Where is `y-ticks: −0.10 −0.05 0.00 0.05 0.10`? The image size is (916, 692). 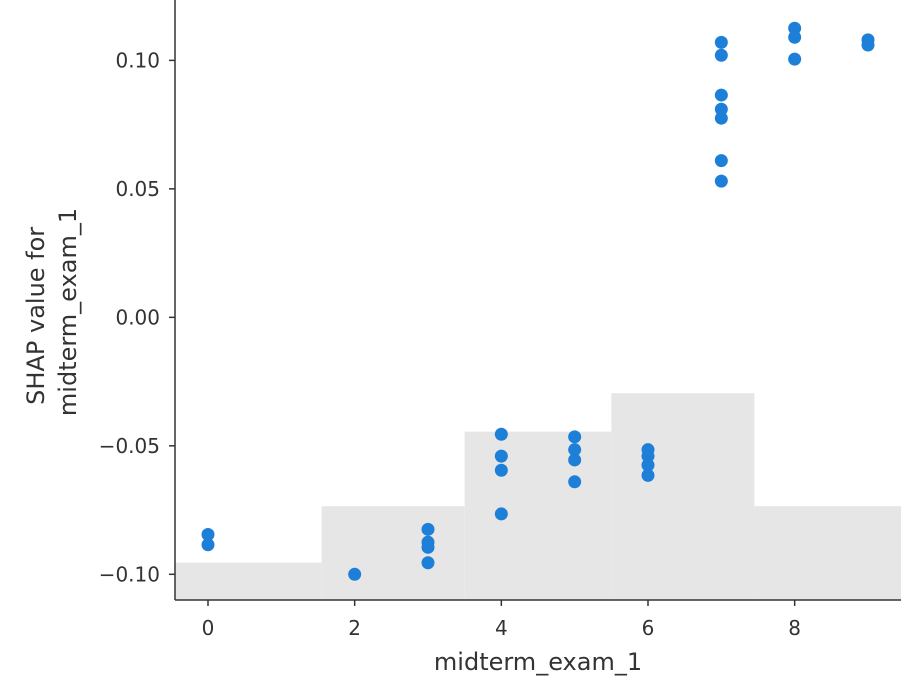 y-ticks: −0.10 −0.05 0.00 0.05 0.10 is located at coordinates (137, 317).